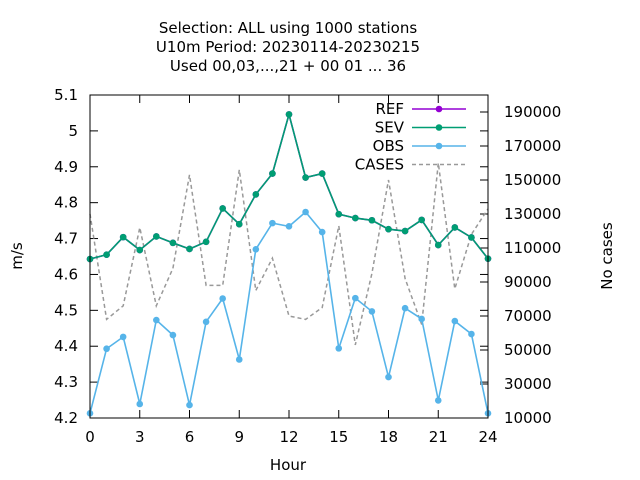 This screenshot has height=480, width=640. I want to click on y-tick-label: 5, so click(73, 131).